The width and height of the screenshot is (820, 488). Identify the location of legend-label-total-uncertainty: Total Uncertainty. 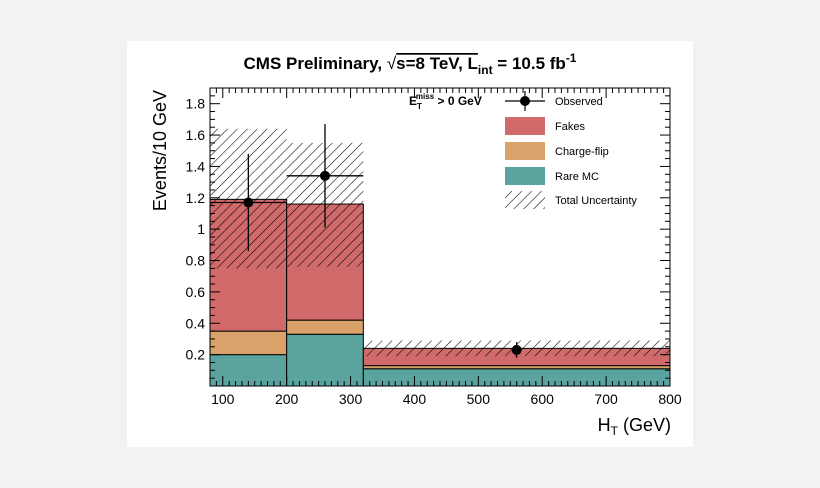
(596, 201).